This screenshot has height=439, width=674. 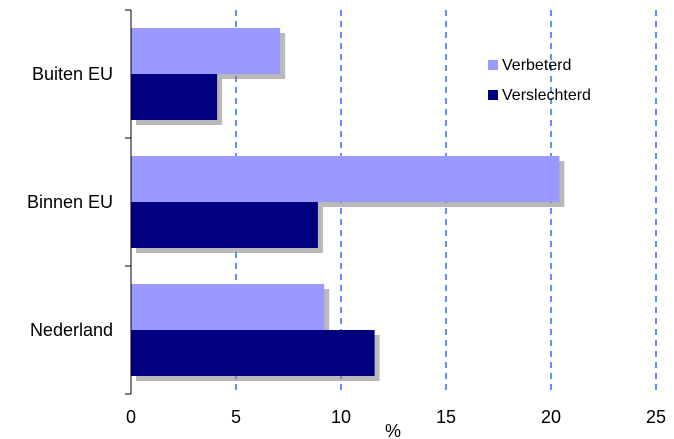 What do you see at coordinates (396, 417) in the screenshot?
I see `x-tick-labels: 0 5 10 15 20 25` at bounding box center [396, 417].